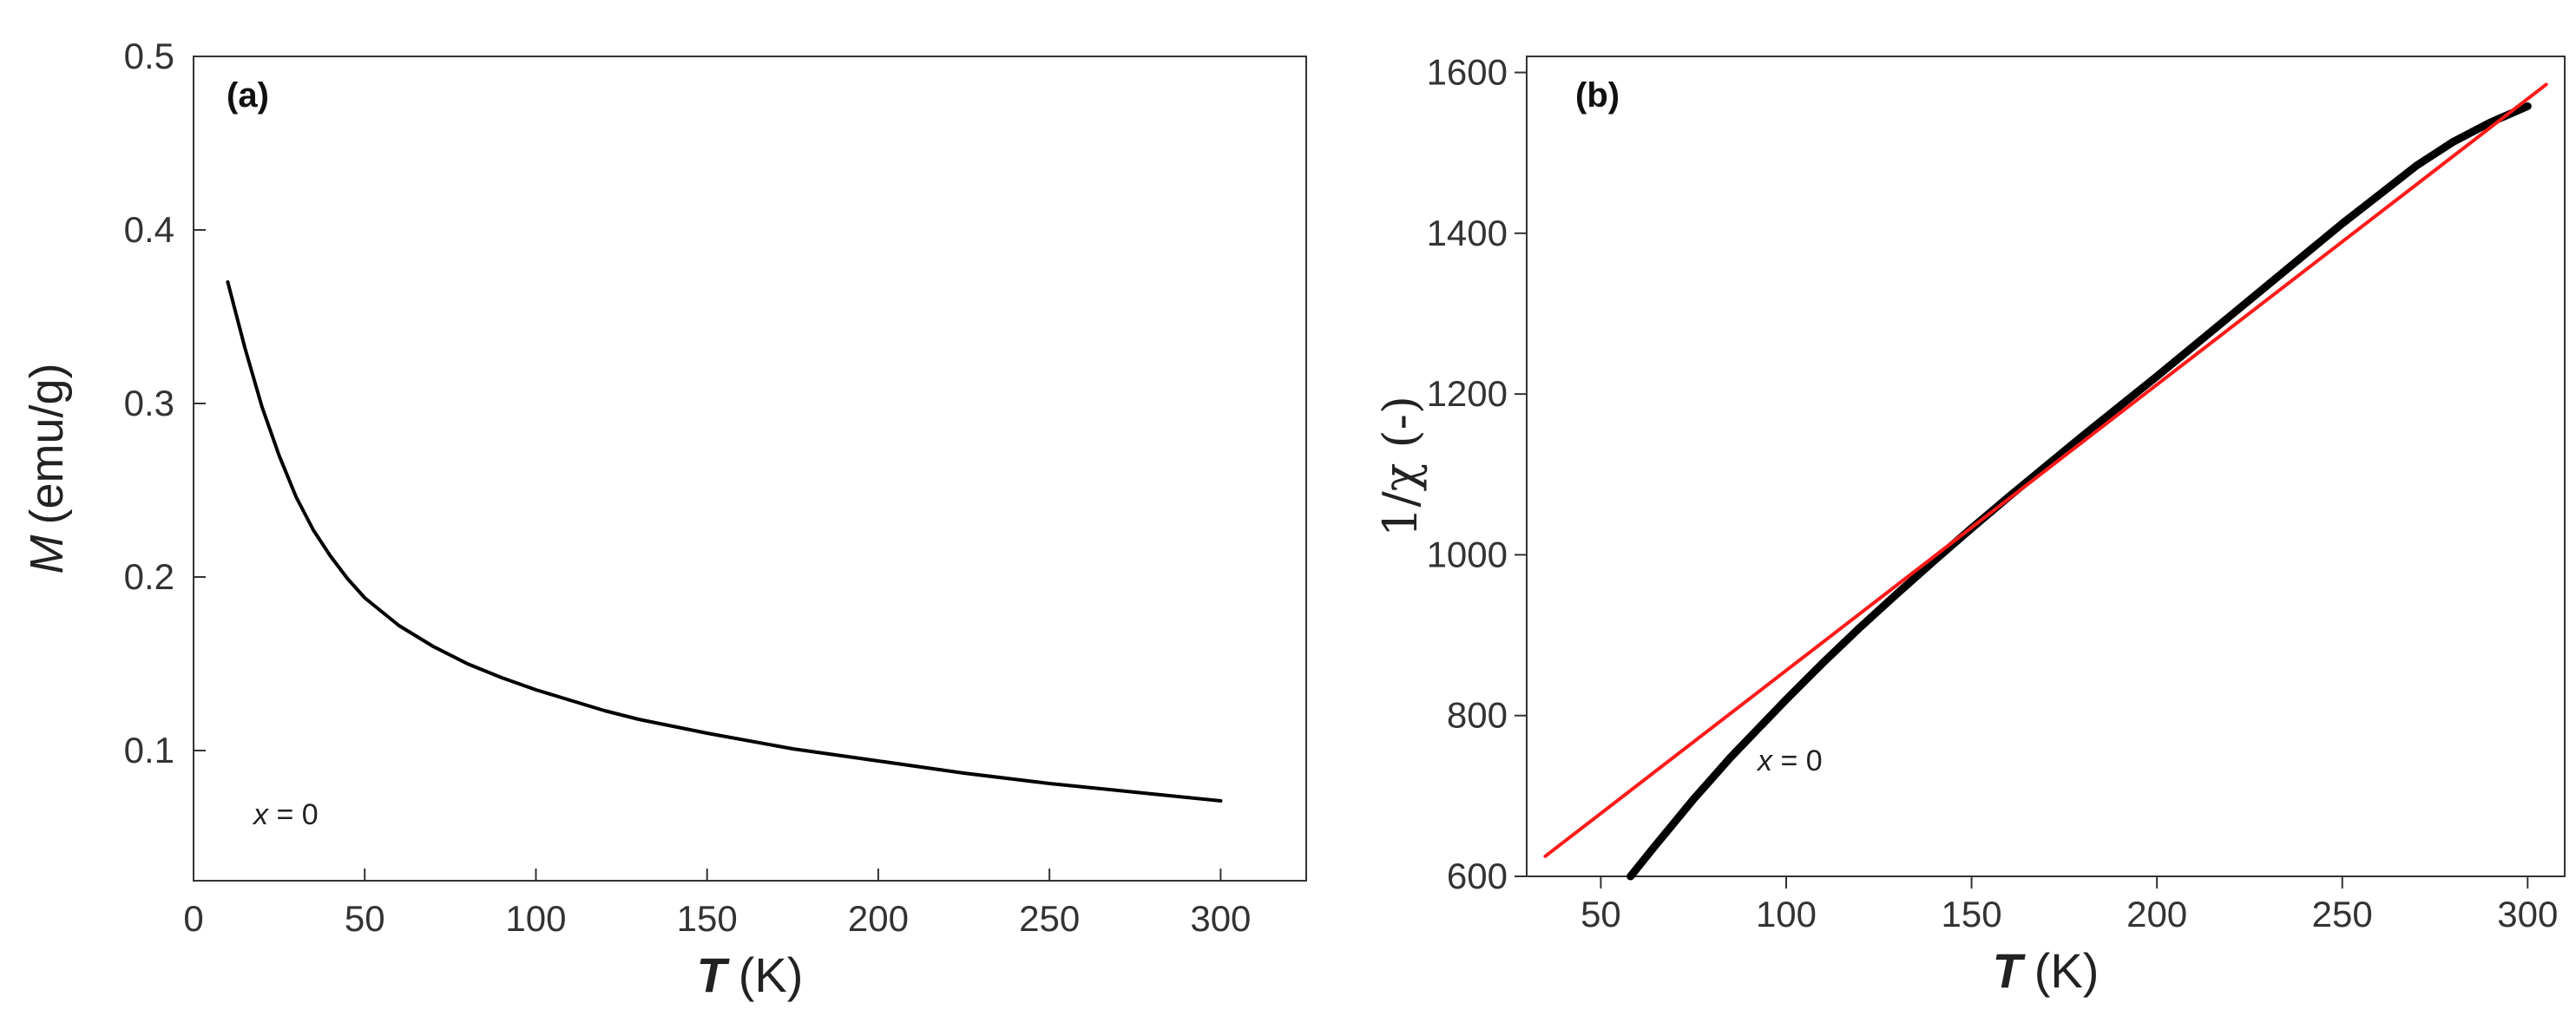 The image size is (2576, 1023). What do you see at coordinates (248, 96) in the screenshot?
I see `panel-label: (a)` at bounding box center [248, 96].